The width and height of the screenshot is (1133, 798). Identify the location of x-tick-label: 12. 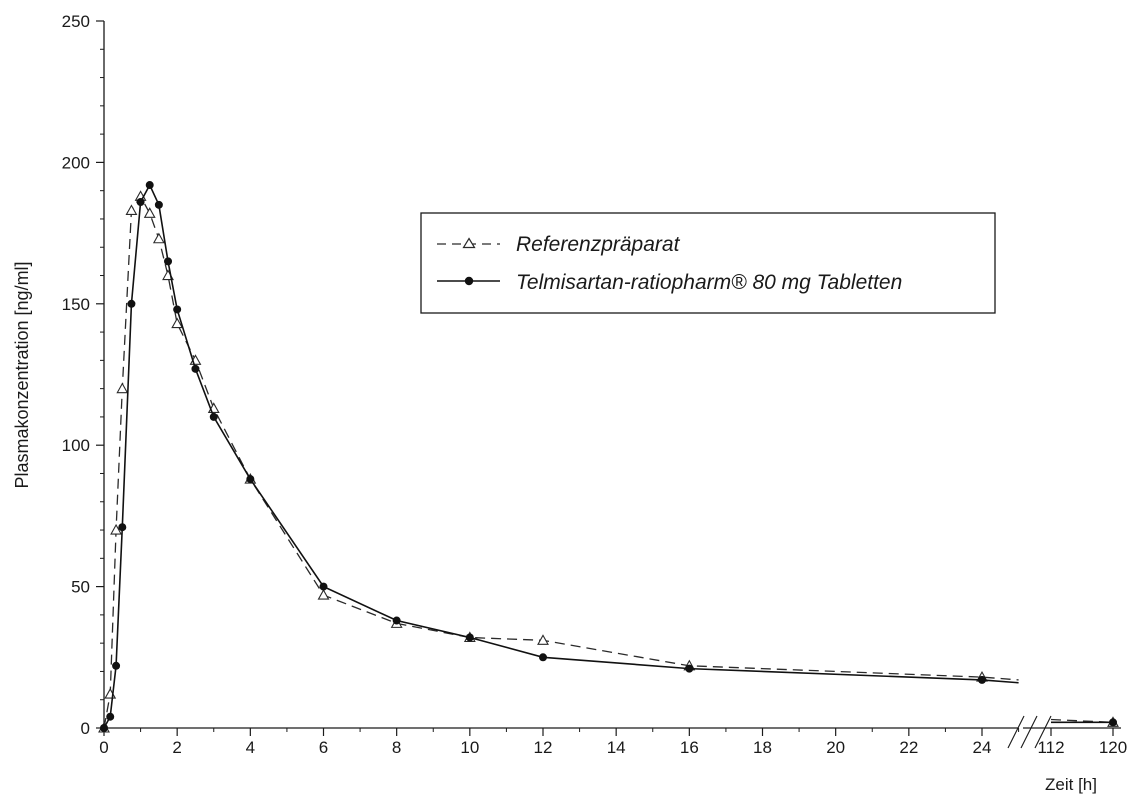
(543, 747).